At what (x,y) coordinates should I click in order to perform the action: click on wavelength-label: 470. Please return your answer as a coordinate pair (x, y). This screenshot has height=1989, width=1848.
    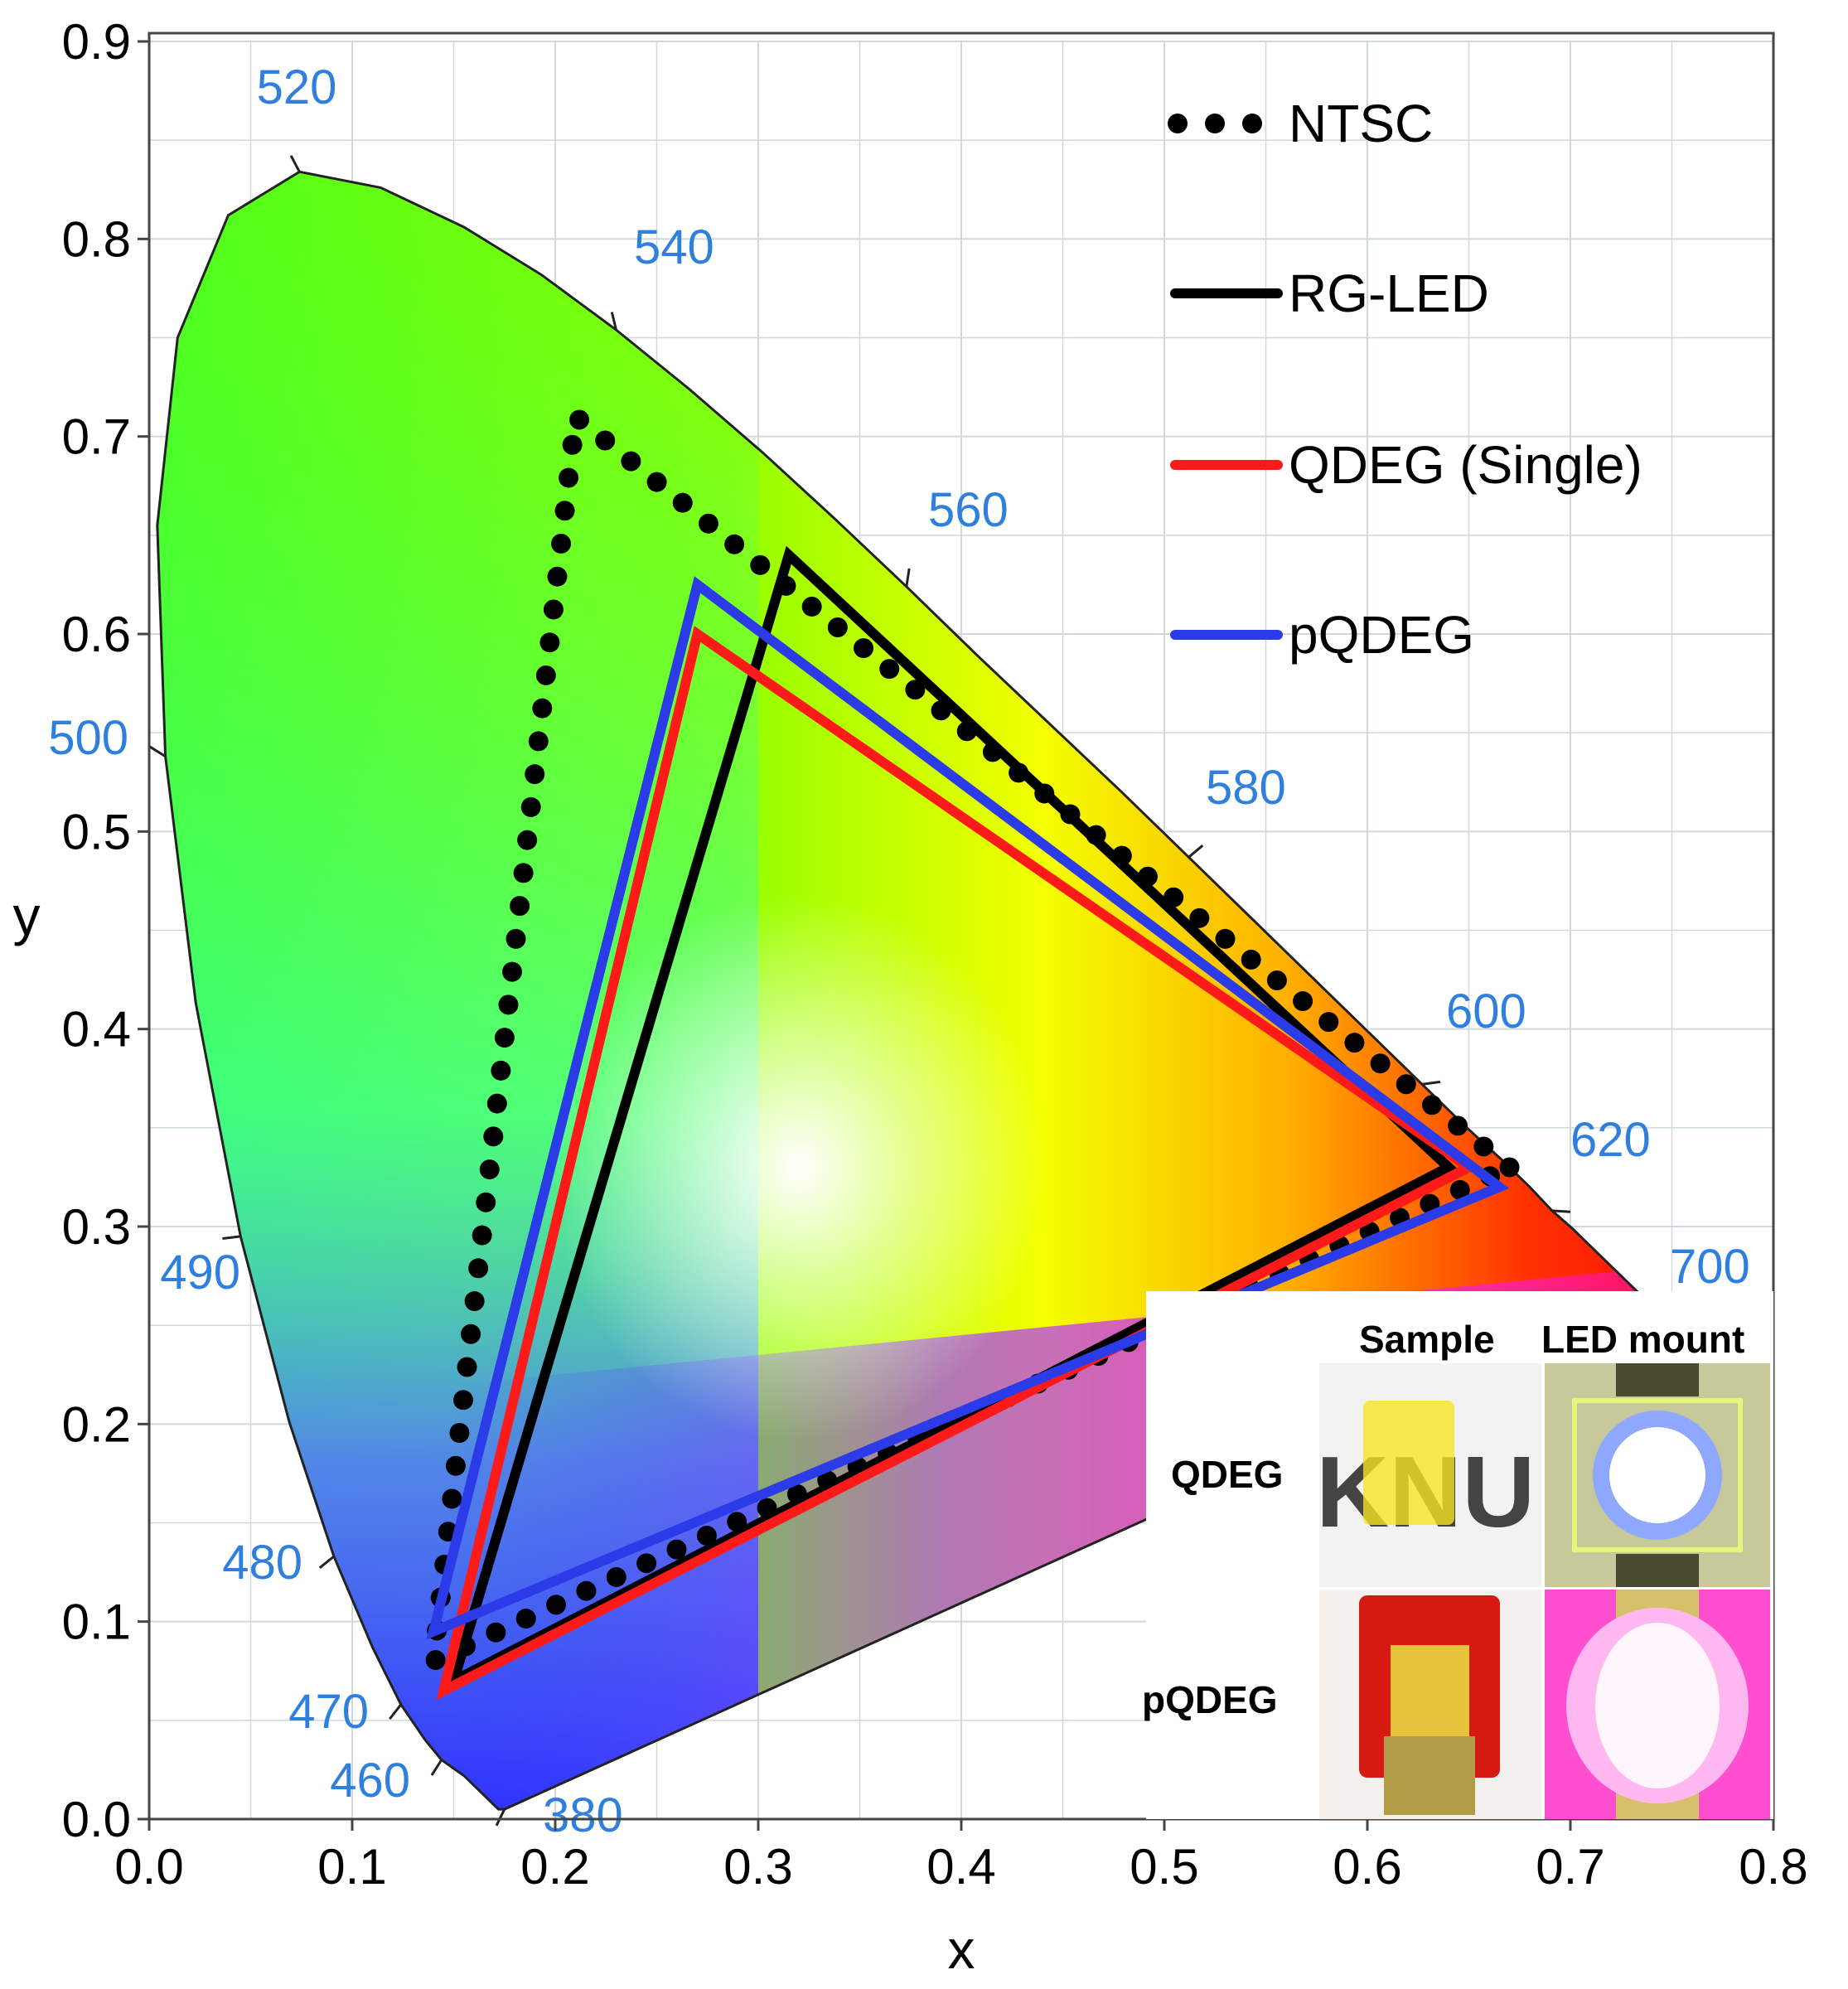
    Looking at the image, I should click on (328, 1712).